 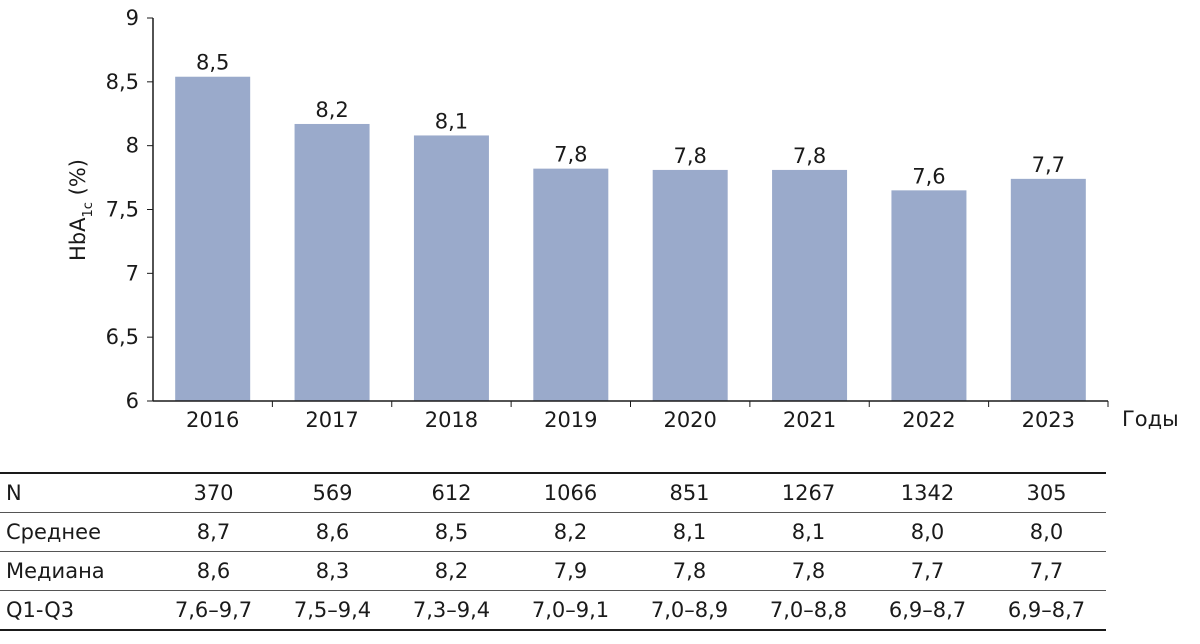 I want to click on y-tick-label: 7,5, so click(x=122, y=210).